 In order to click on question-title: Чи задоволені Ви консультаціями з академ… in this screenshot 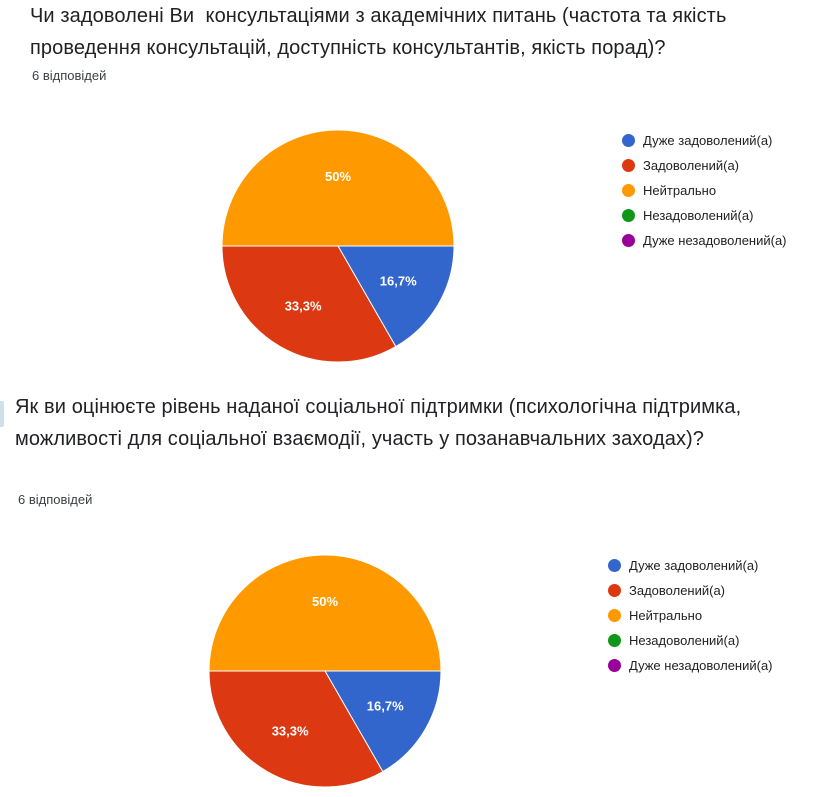, I will do `click(381, 32)`.